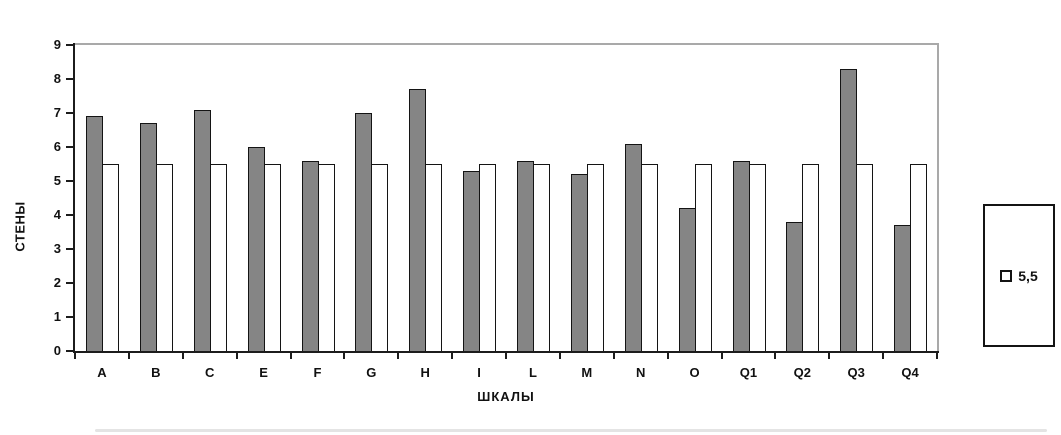 This screenshot has width=1061, height=435. Describe the element at coordinates (74, 198) in the screenshot. I see `y-axis-line` at that location.